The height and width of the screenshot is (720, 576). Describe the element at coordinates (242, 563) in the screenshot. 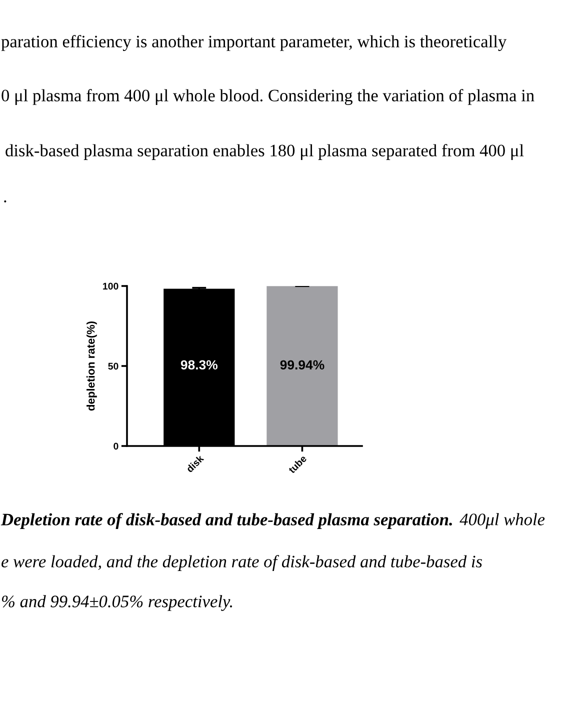

I see `text: e were loaded, and the depletion rate of disk-based and tube-based is` at that location.